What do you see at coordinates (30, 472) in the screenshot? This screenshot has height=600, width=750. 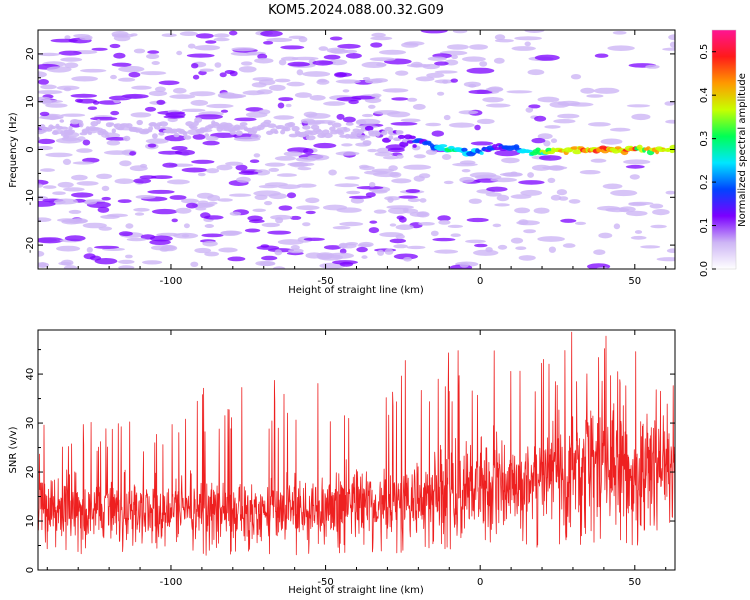 I see `snr-y-tick-label: 20` at bounding box center [30, 472].